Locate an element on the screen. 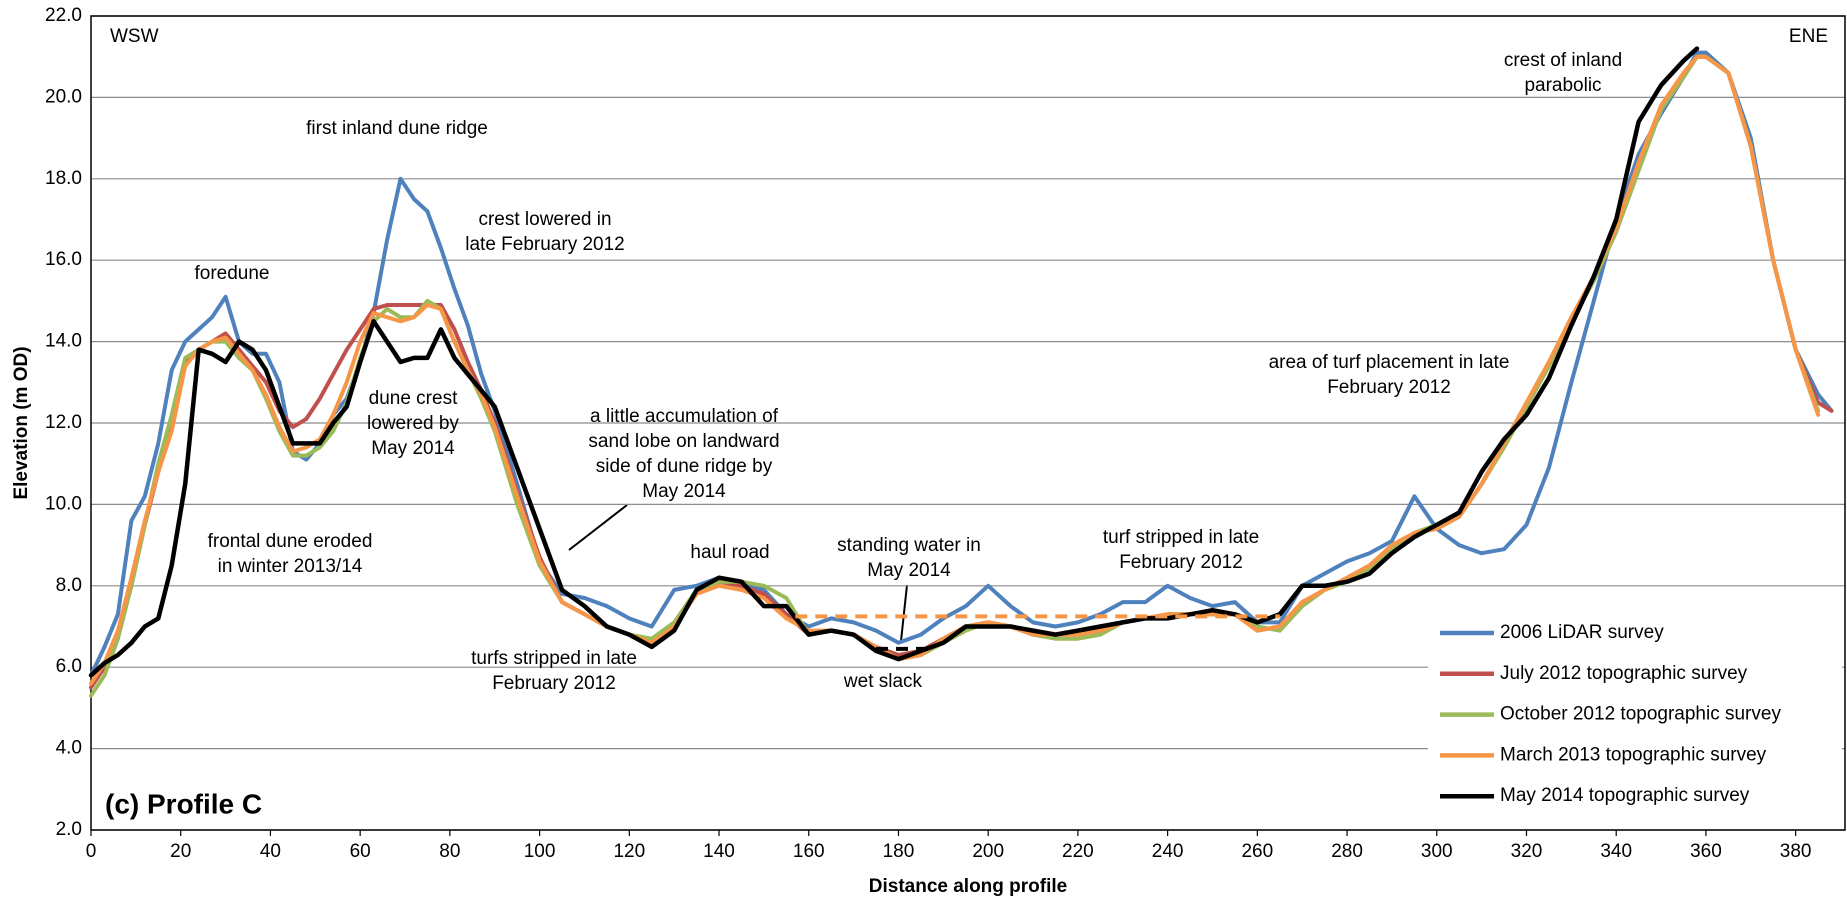  x-tick-label: 200 is located at coordinates (988, 851).